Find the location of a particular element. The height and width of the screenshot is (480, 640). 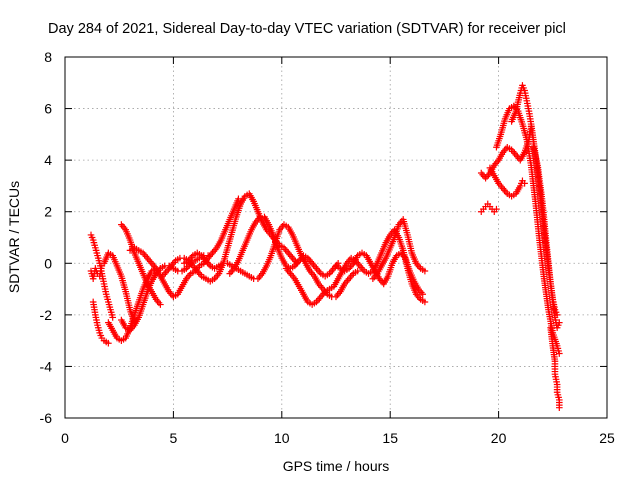

y-tick-label: 8 is located at coordinates (48, 57).